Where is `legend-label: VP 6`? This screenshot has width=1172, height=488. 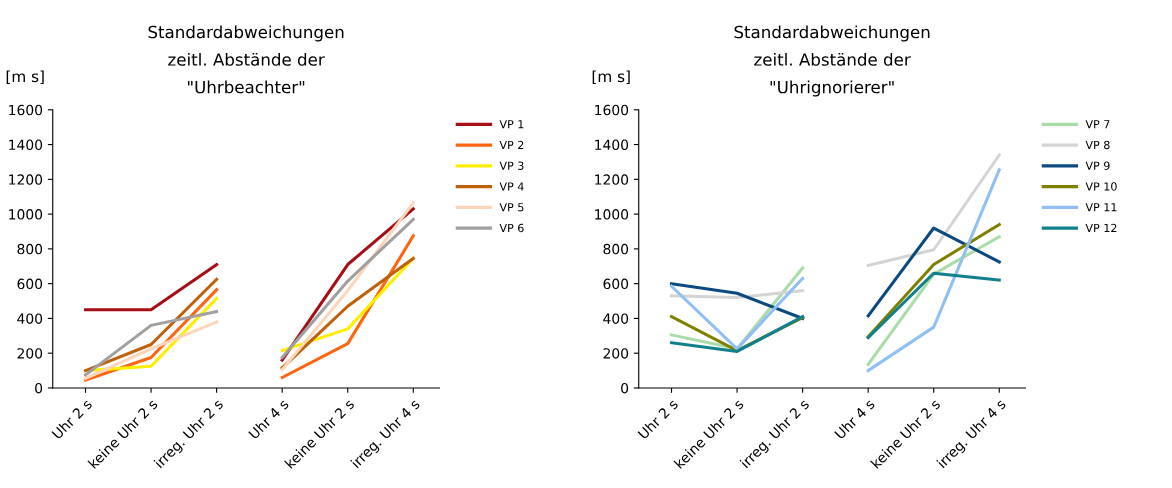
legend-label: VP 6 is located at coordinates (511, 228).